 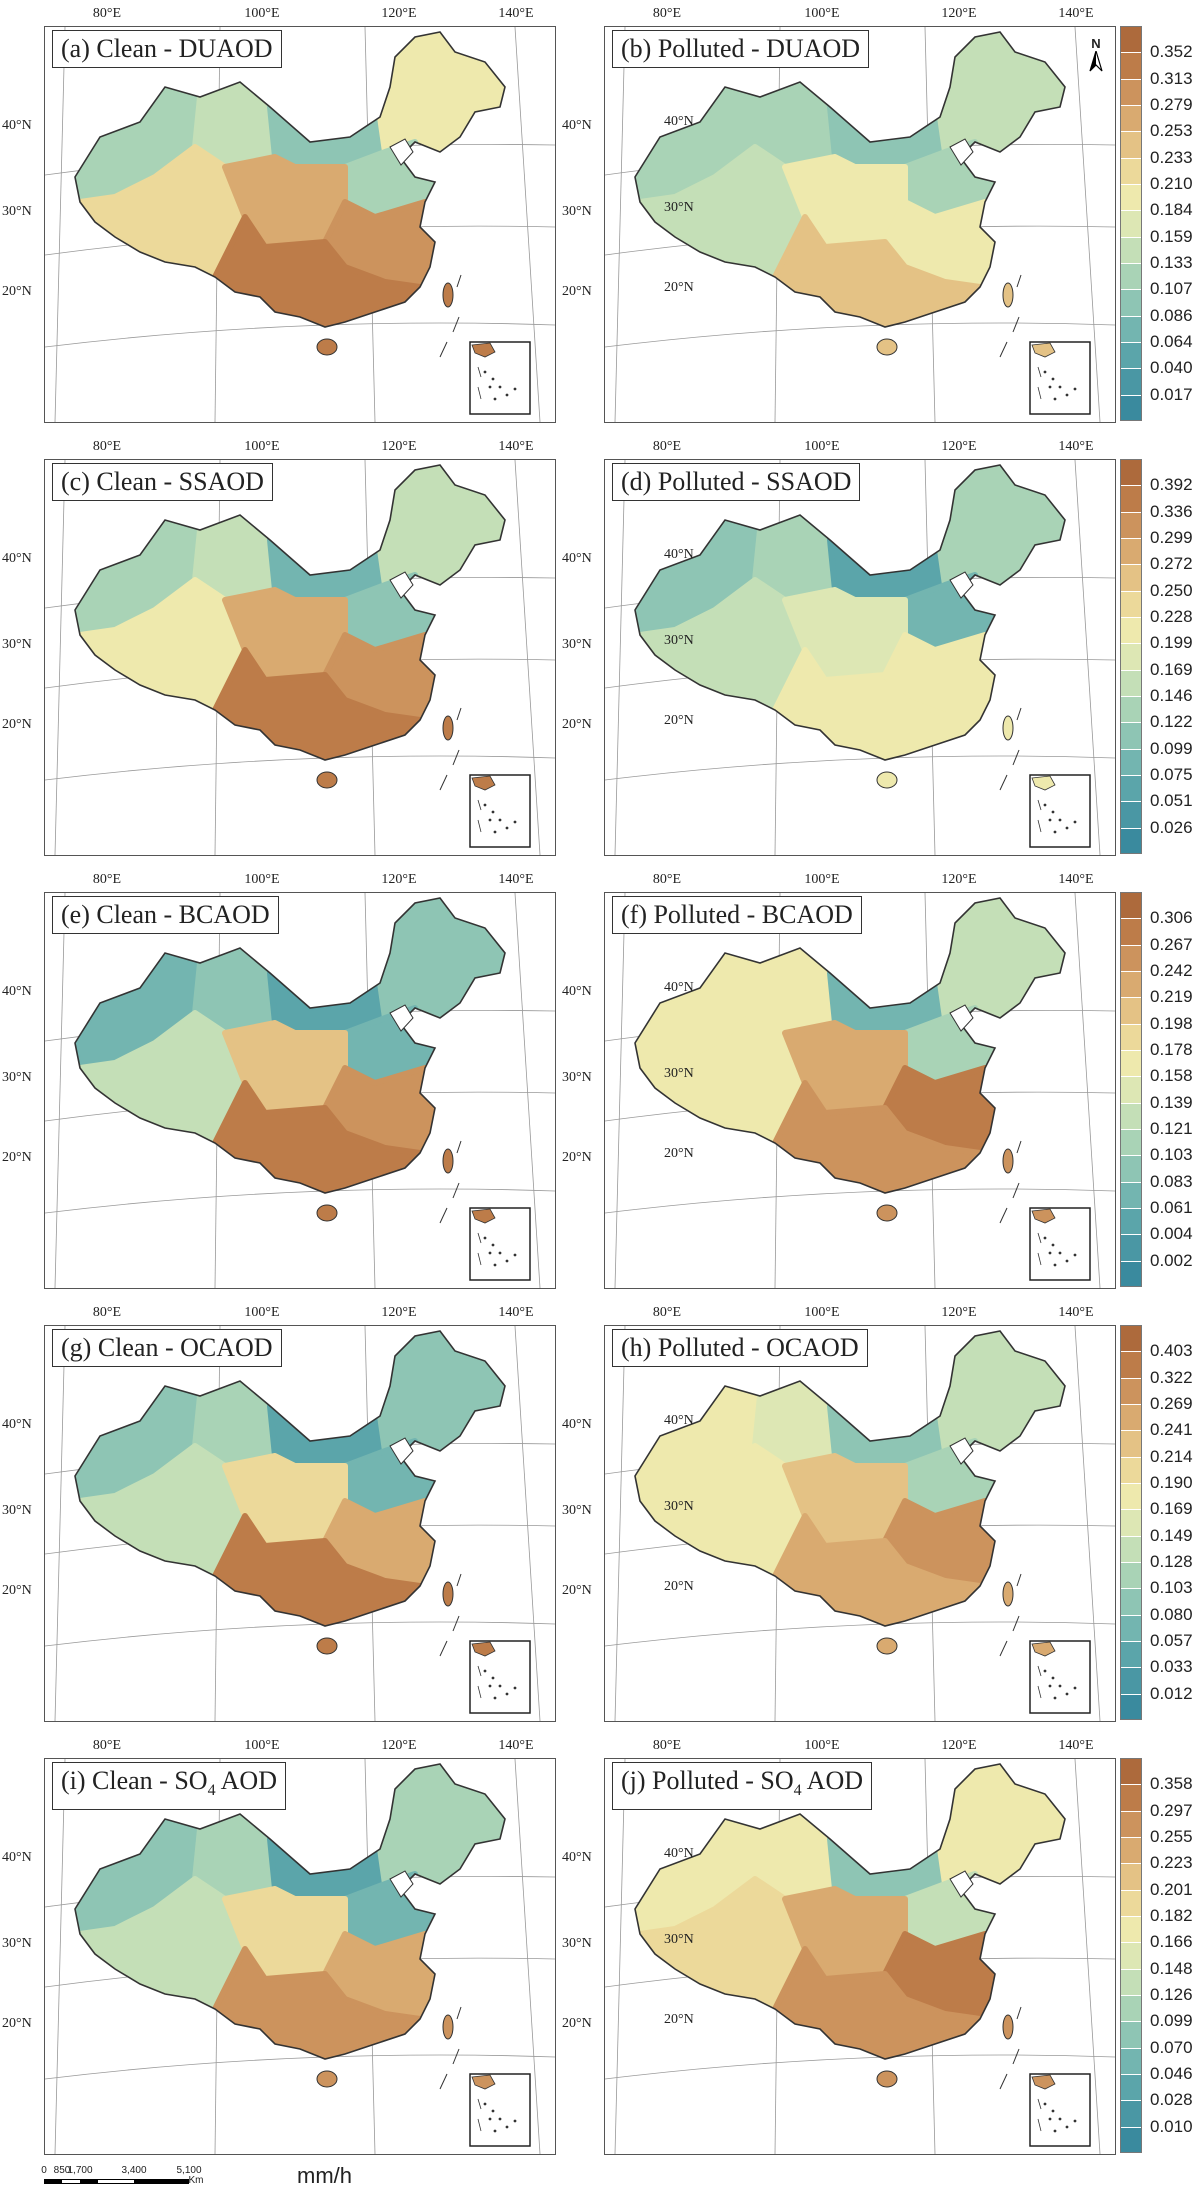 I want to click on legend-label: 0.297, so click(x=1171, y=1810).